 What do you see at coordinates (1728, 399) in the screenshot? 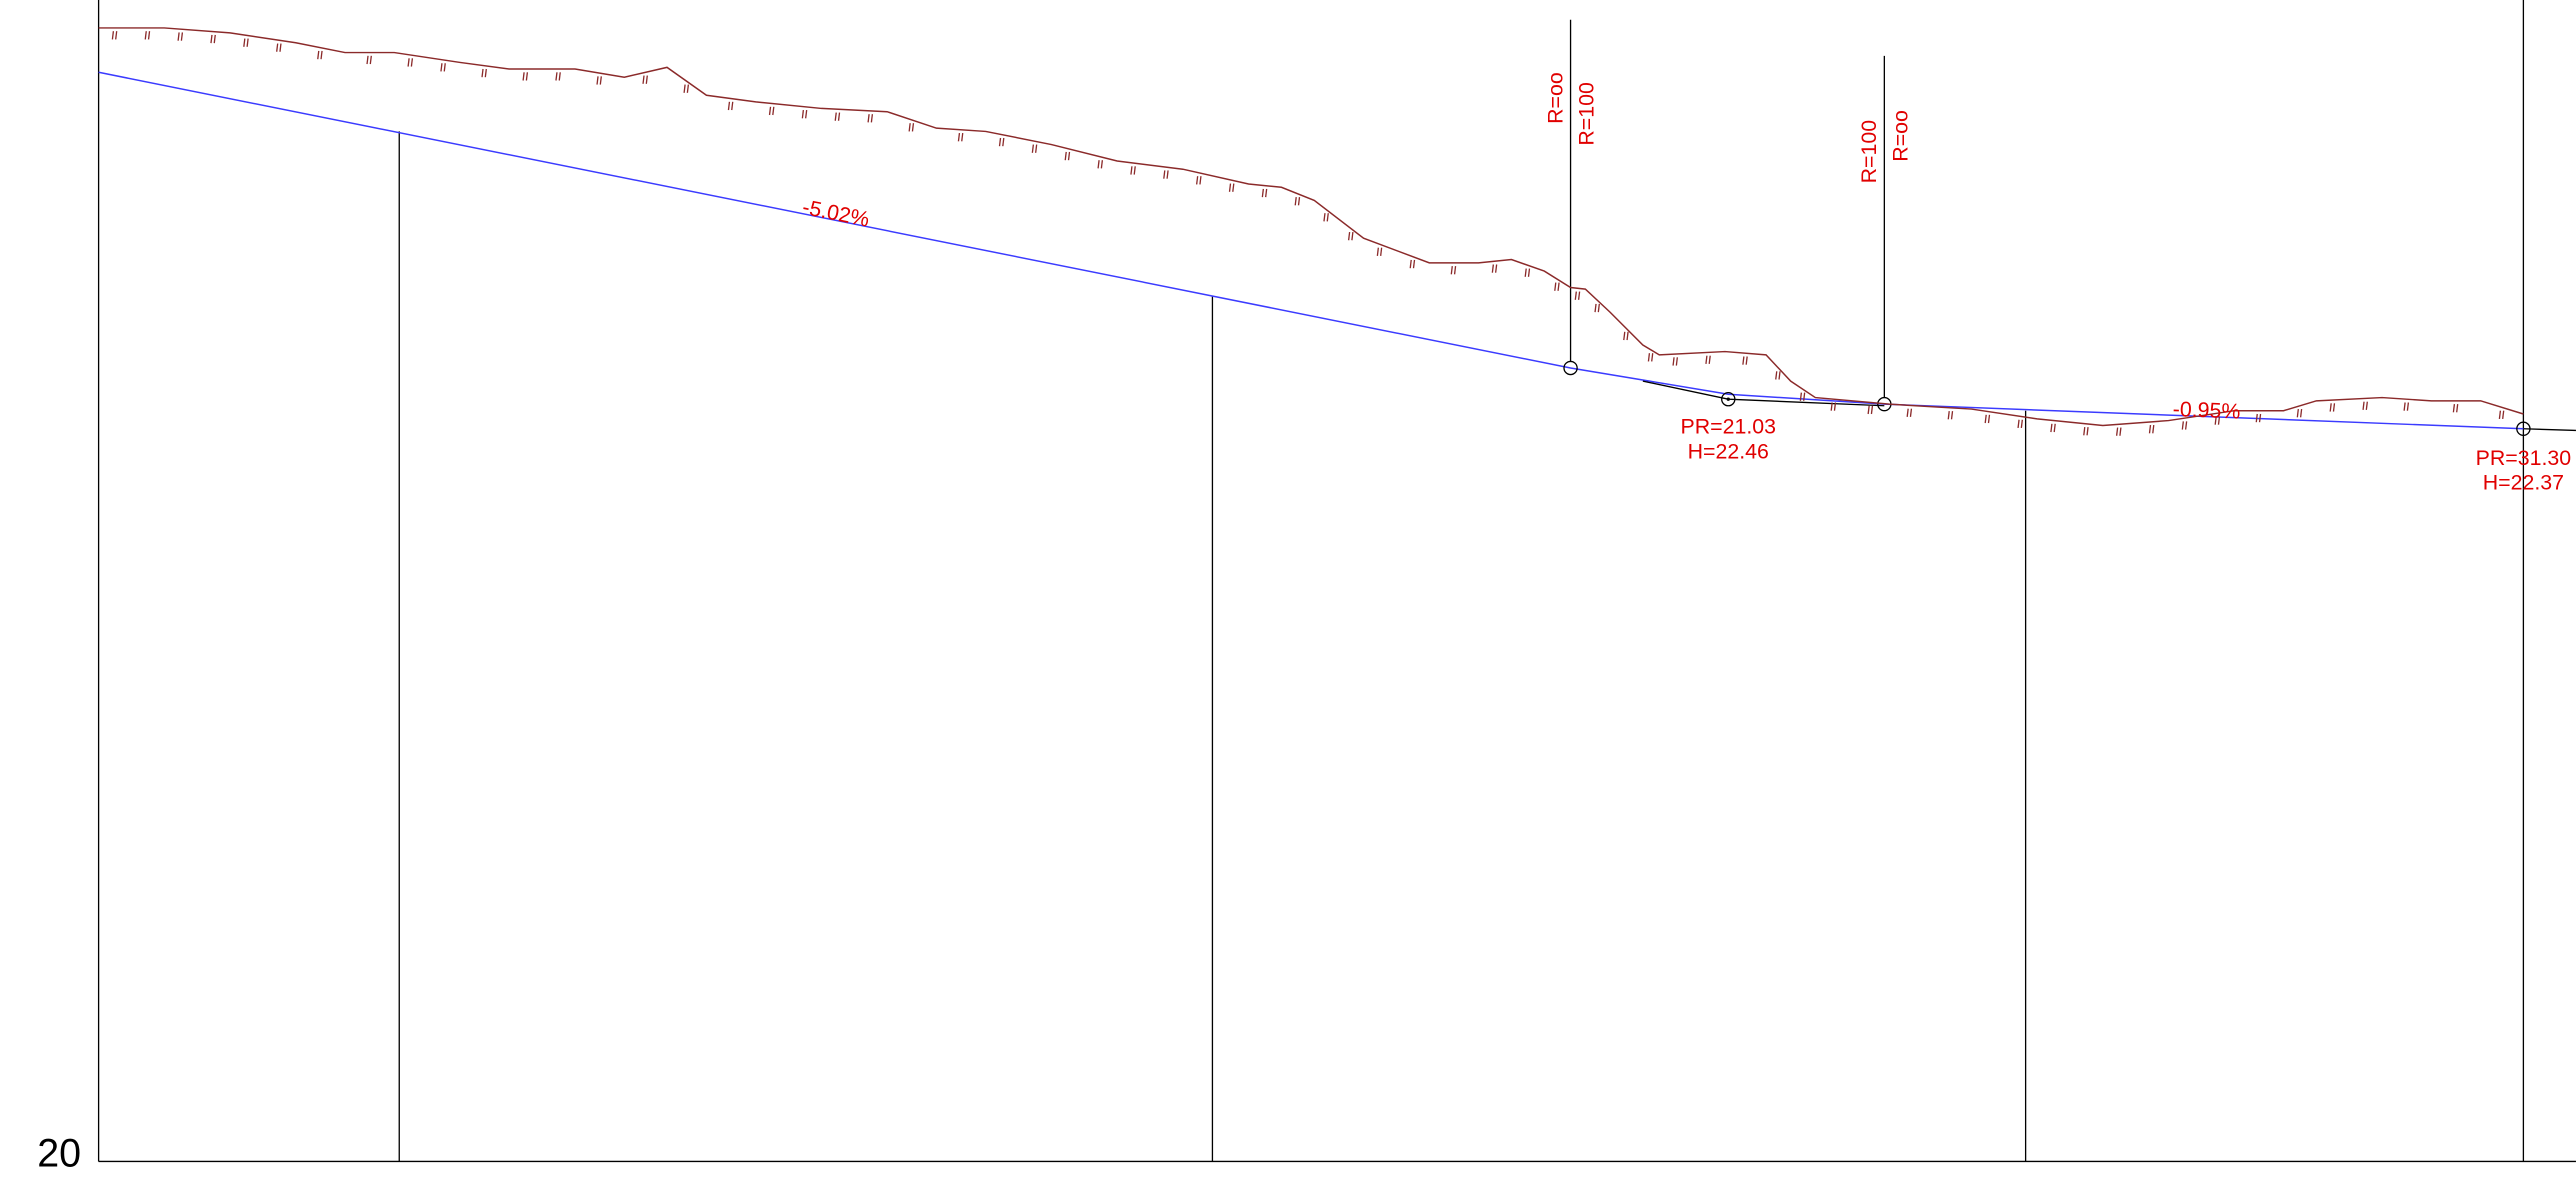
I see `dot` at bounding box center [1728, 399].